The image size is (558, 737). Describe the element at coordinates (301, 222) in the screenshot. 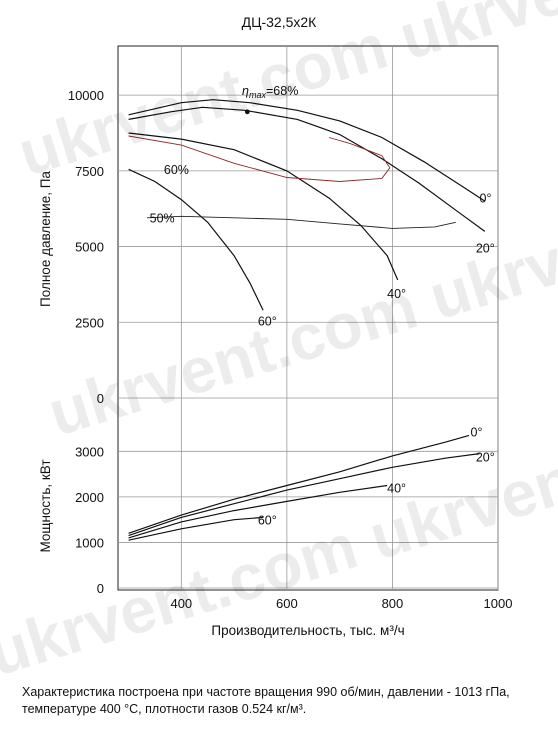

I see `efficiency-curve-50%` at that location.